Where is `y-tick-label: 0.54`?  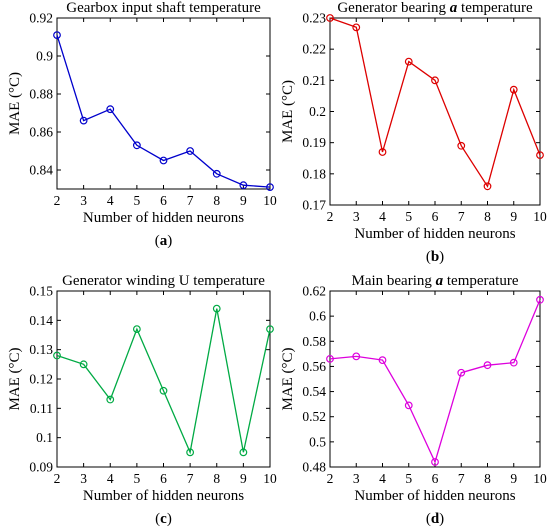 y-tick-label: 0.54 is located at coordinates (314, 391).